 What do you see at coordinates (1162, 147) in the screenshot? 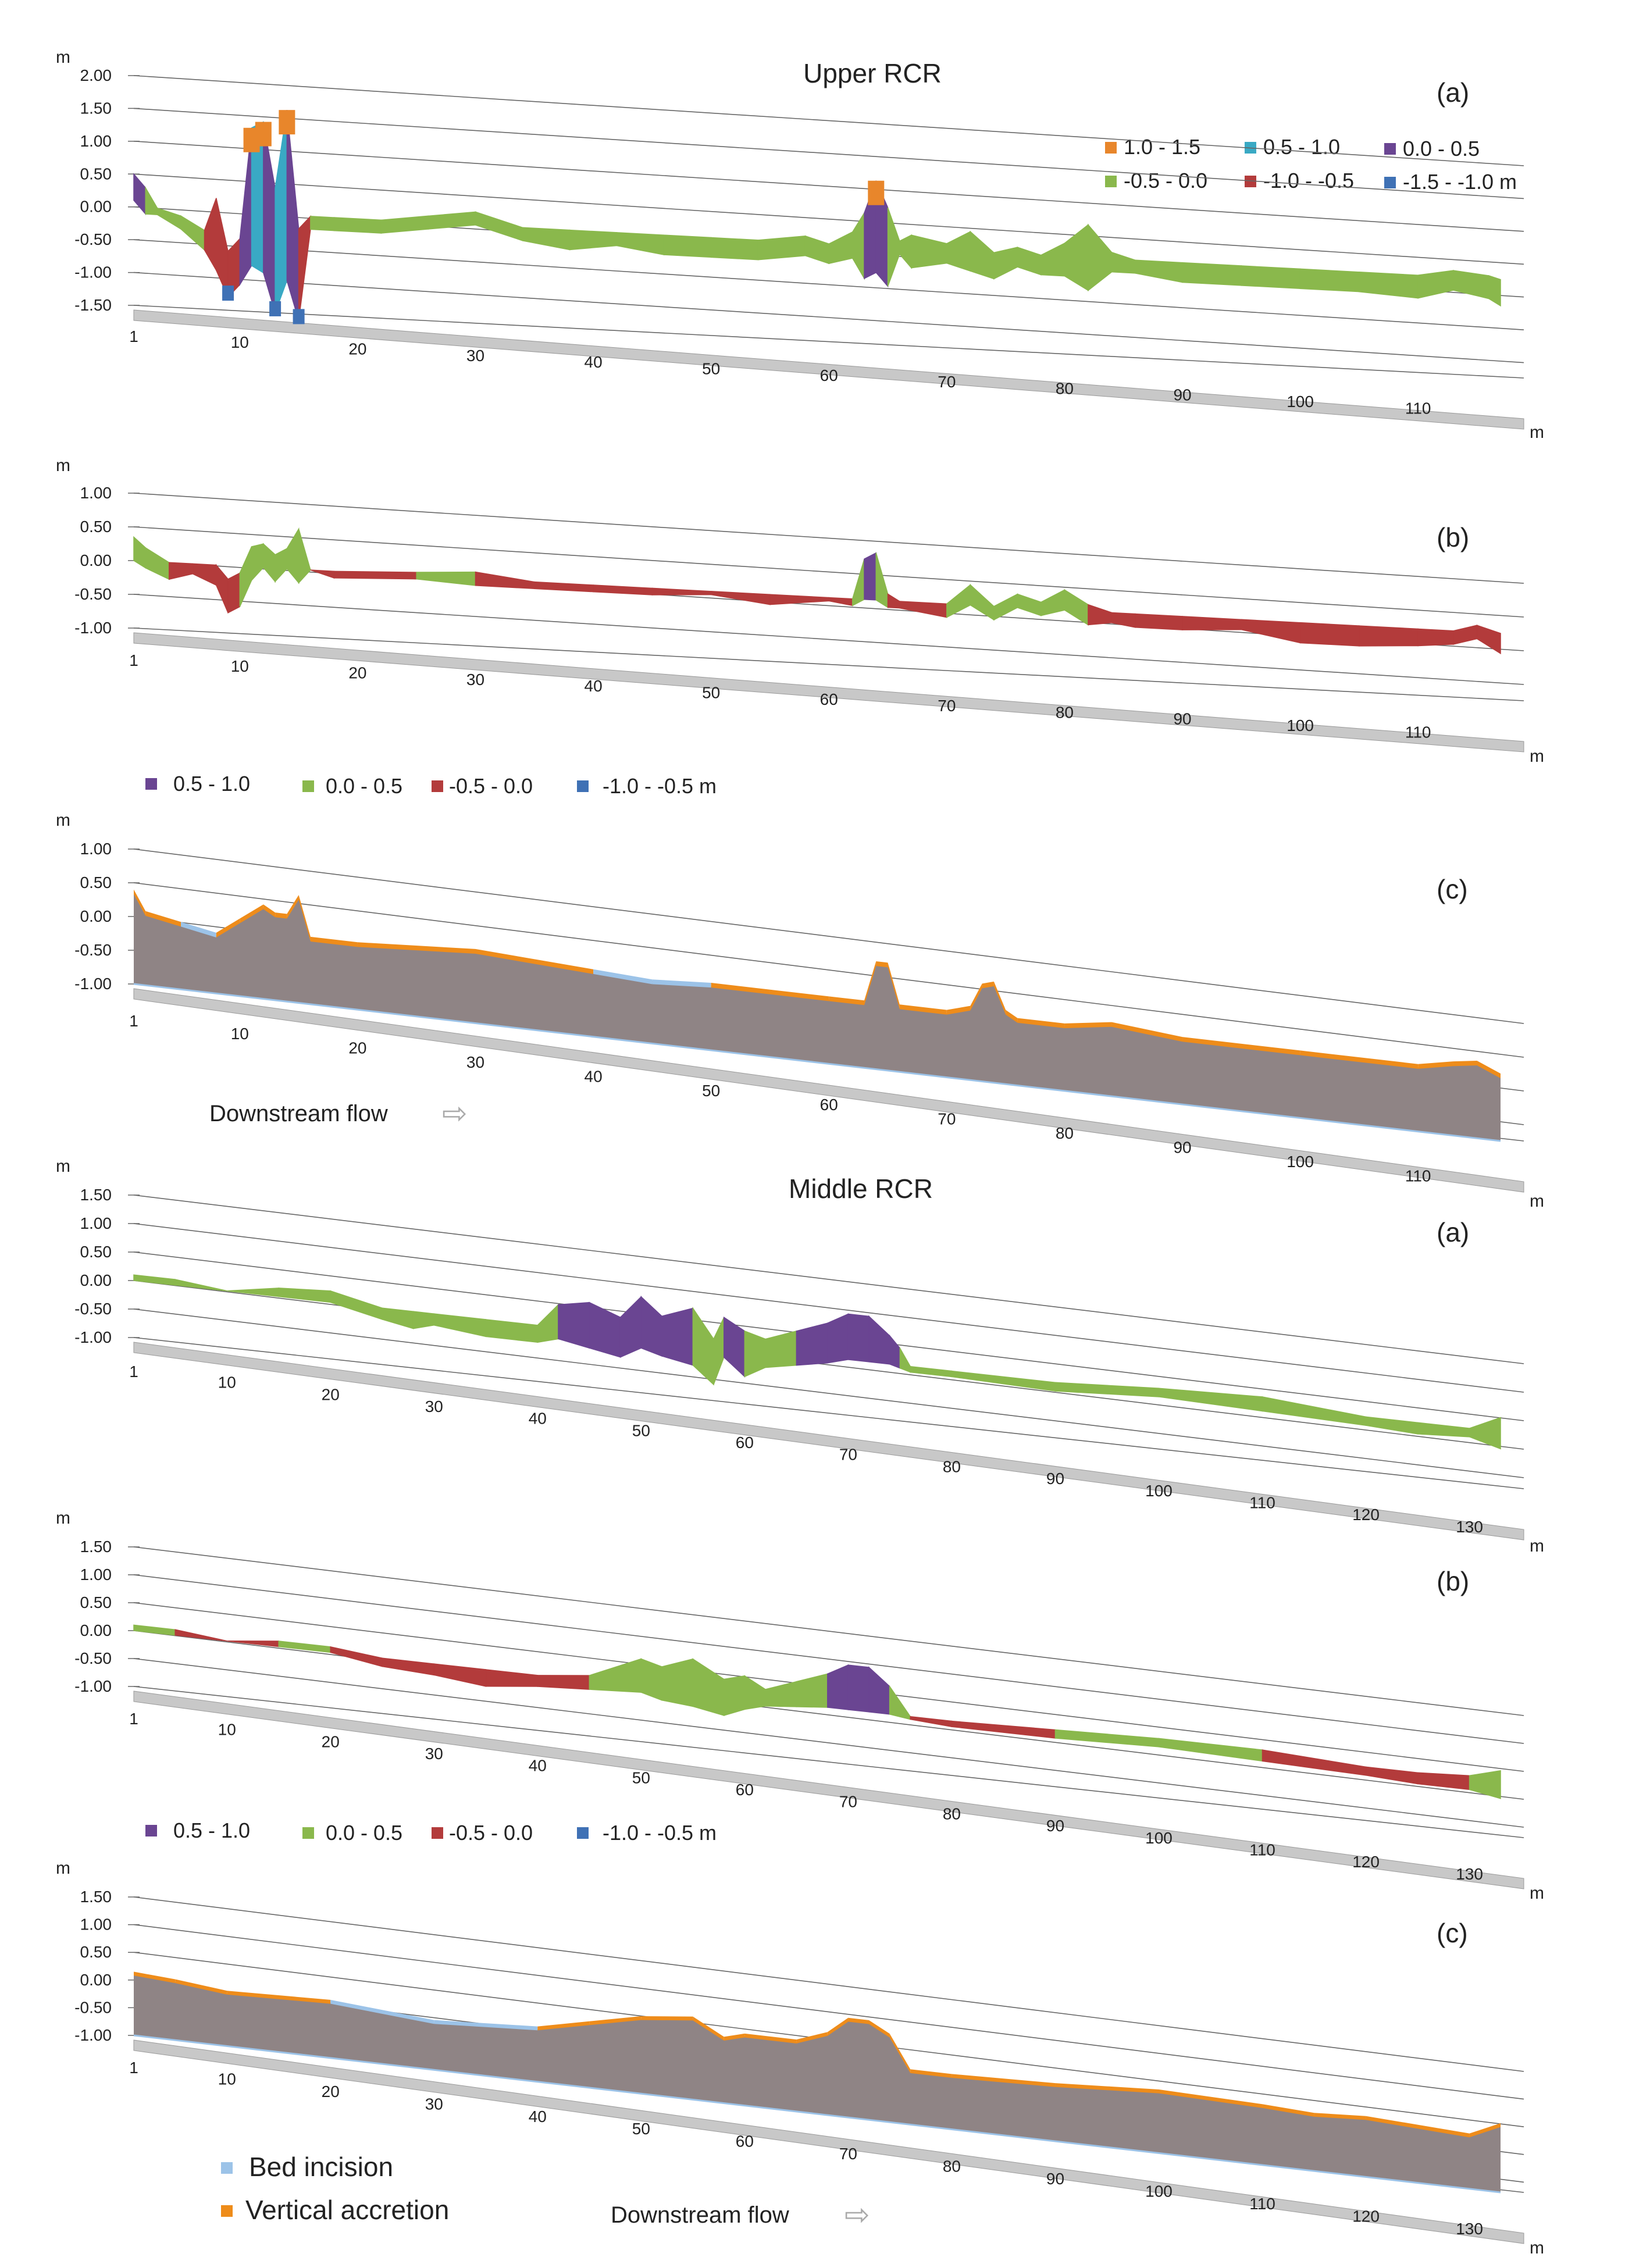
I see `legend-label: 1.0 - 1.5` at bounding box center [1162, 147].